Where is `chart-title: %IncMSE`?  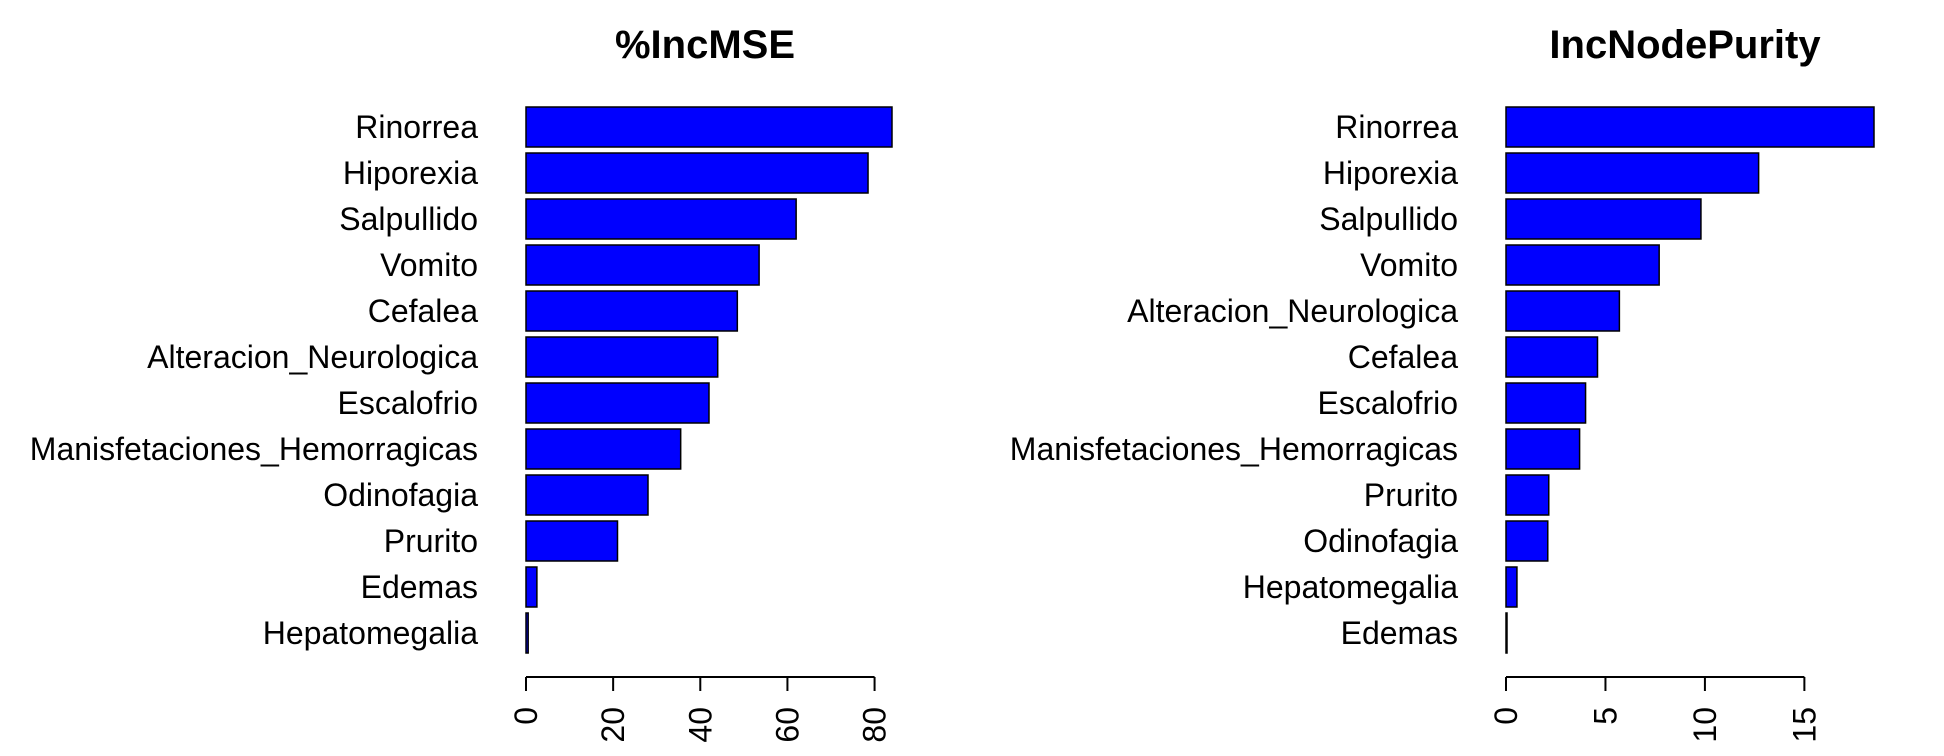 chart-title: %IncMSE is located at coordinates (705, 45).